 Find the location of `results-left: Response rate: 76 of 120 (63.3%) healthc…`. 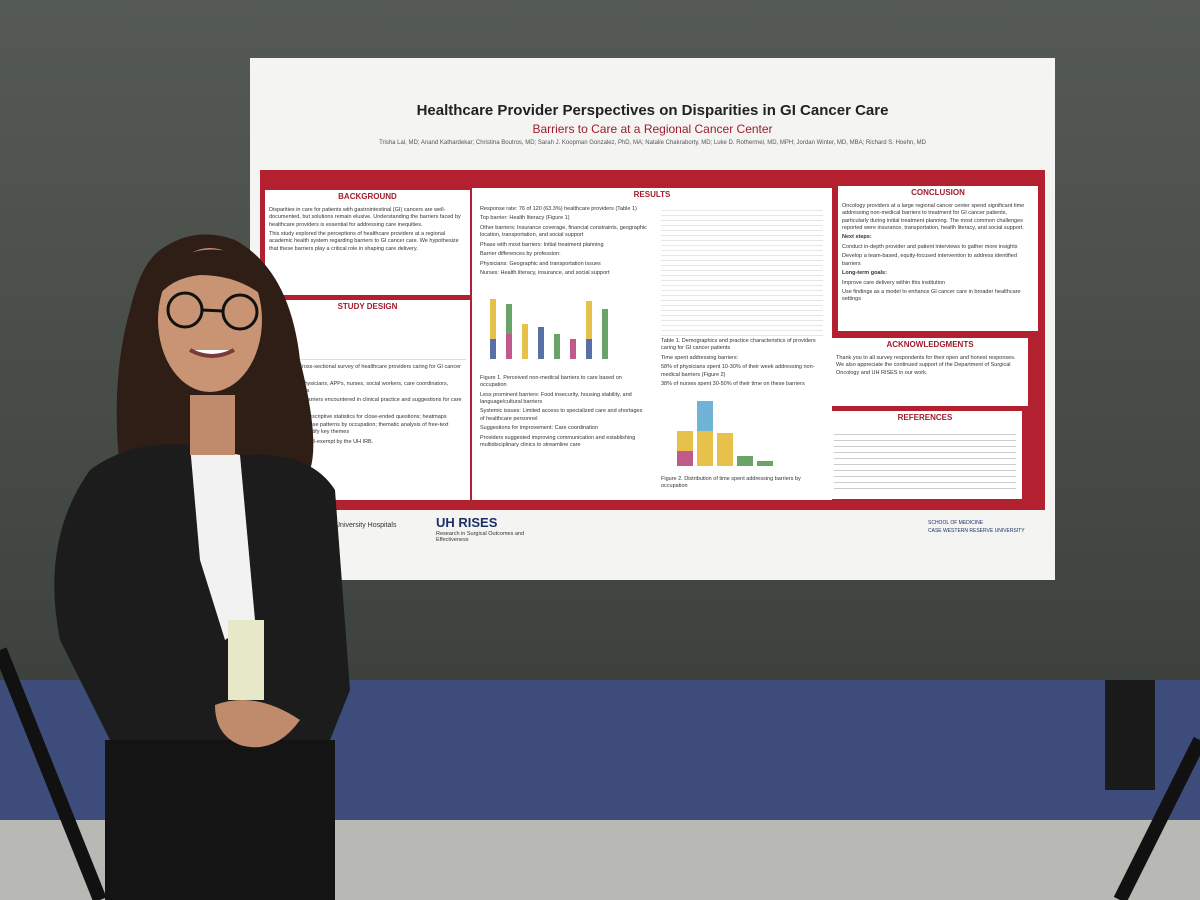

results-left: Response rate: 76 of 120 (63.3%) healthc… is located at coordinates (563, 328).